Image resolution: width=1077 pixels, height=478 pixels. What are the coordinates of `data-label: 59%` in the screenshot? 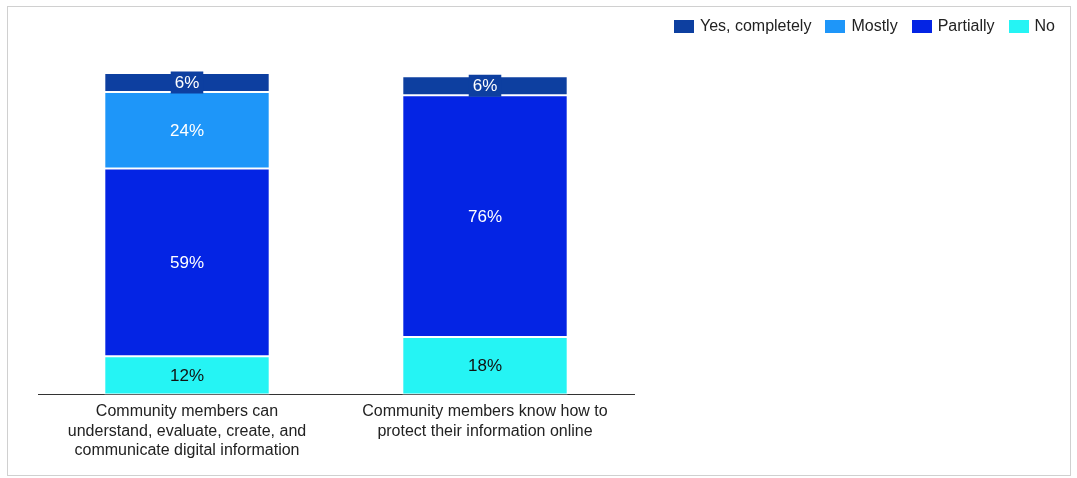 It's located at (187, 263).